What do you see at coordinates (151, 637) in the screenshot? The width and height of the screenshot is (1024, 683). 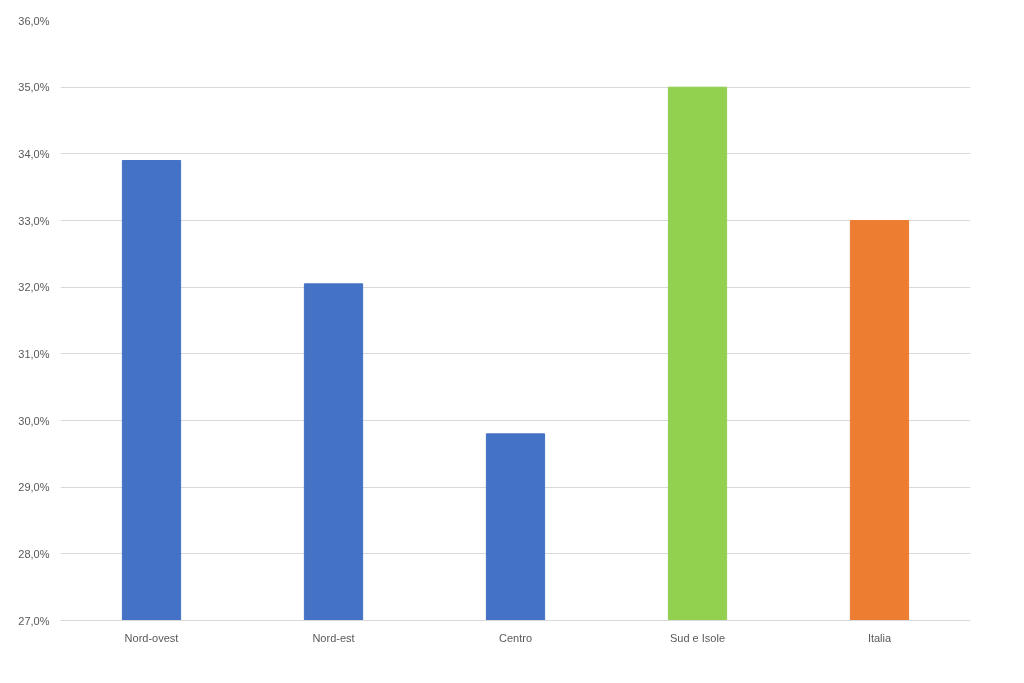 I see `x-tick-label: Nord-ovest` at bounding box center [151, 637].